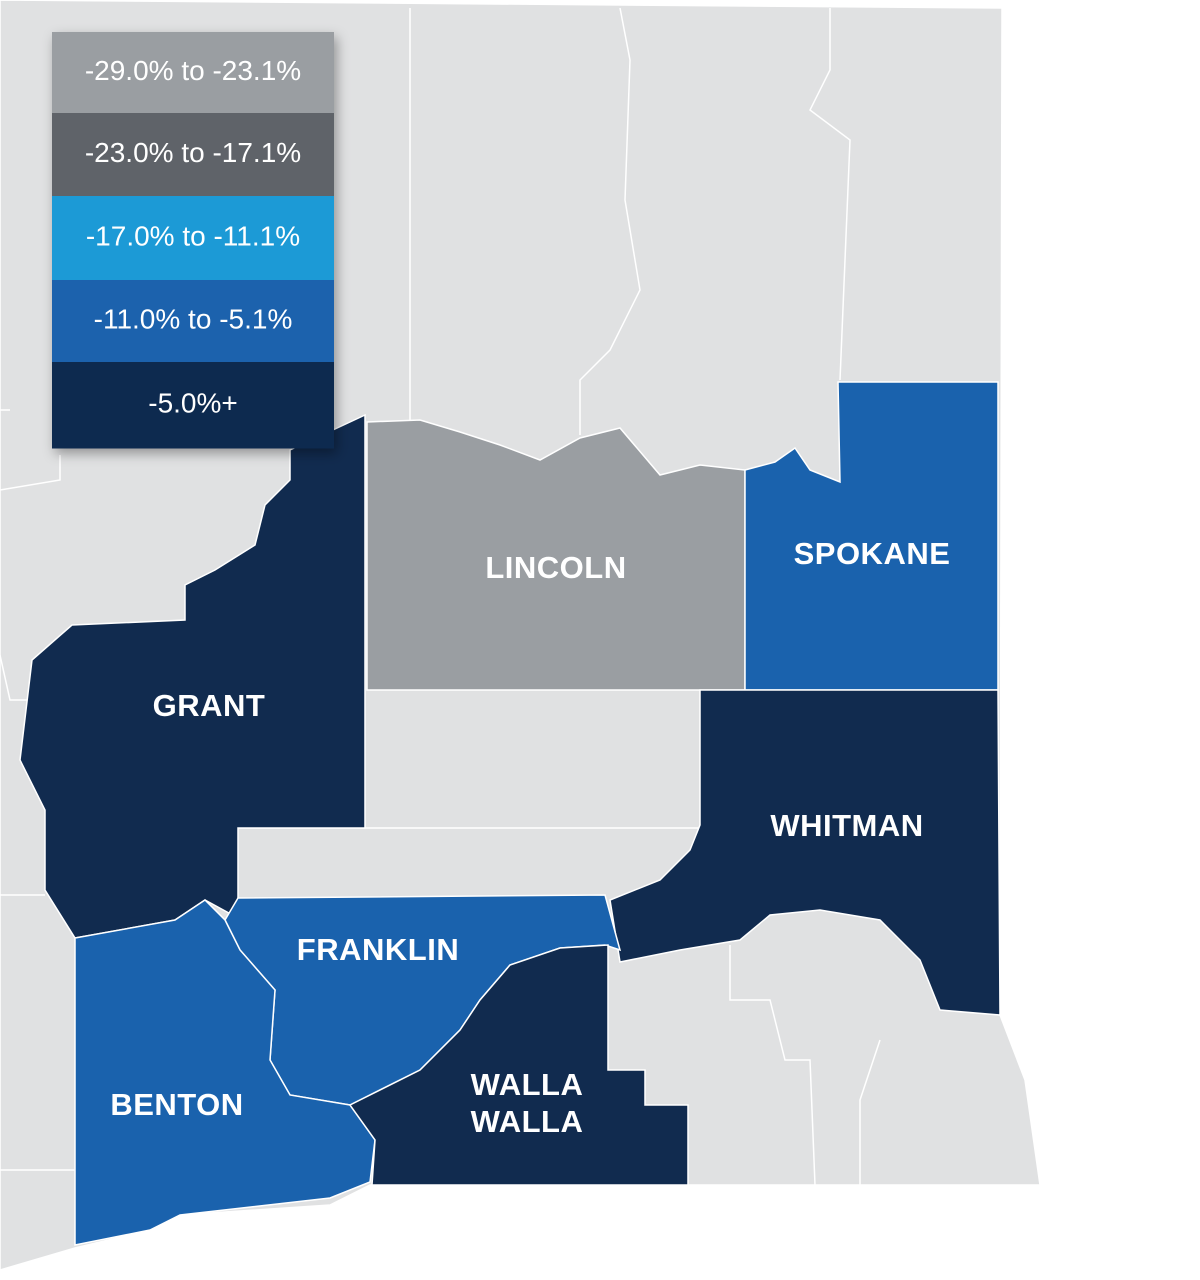 The width and height of the screenshot is (1200, 1280). I want to click on county-label: WALLA WALLA, so click(527, 1103).